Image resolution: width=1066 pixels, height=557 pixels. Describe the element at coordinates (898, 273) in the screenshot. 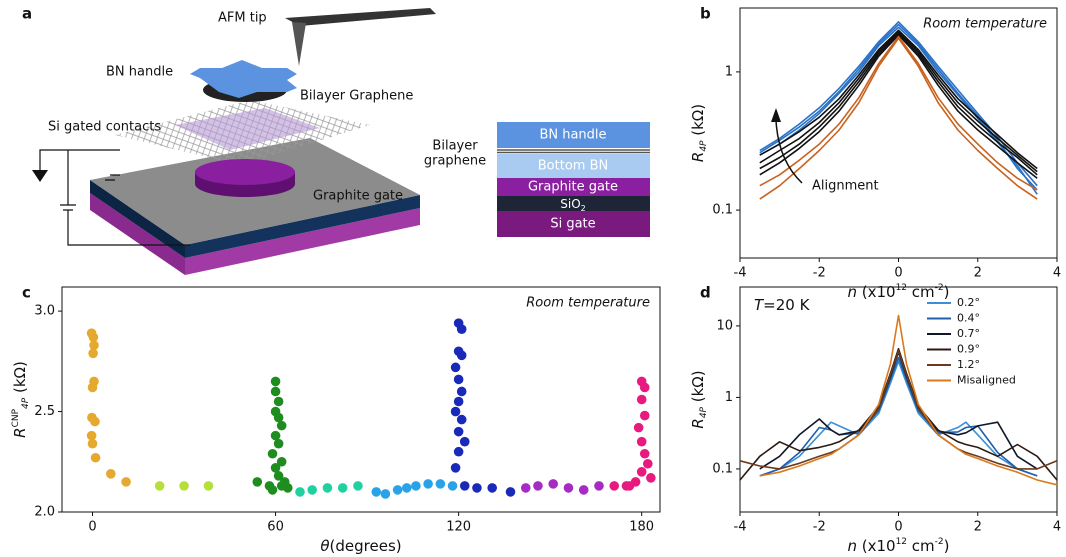

I see `x-tick-label: 0` at that location.